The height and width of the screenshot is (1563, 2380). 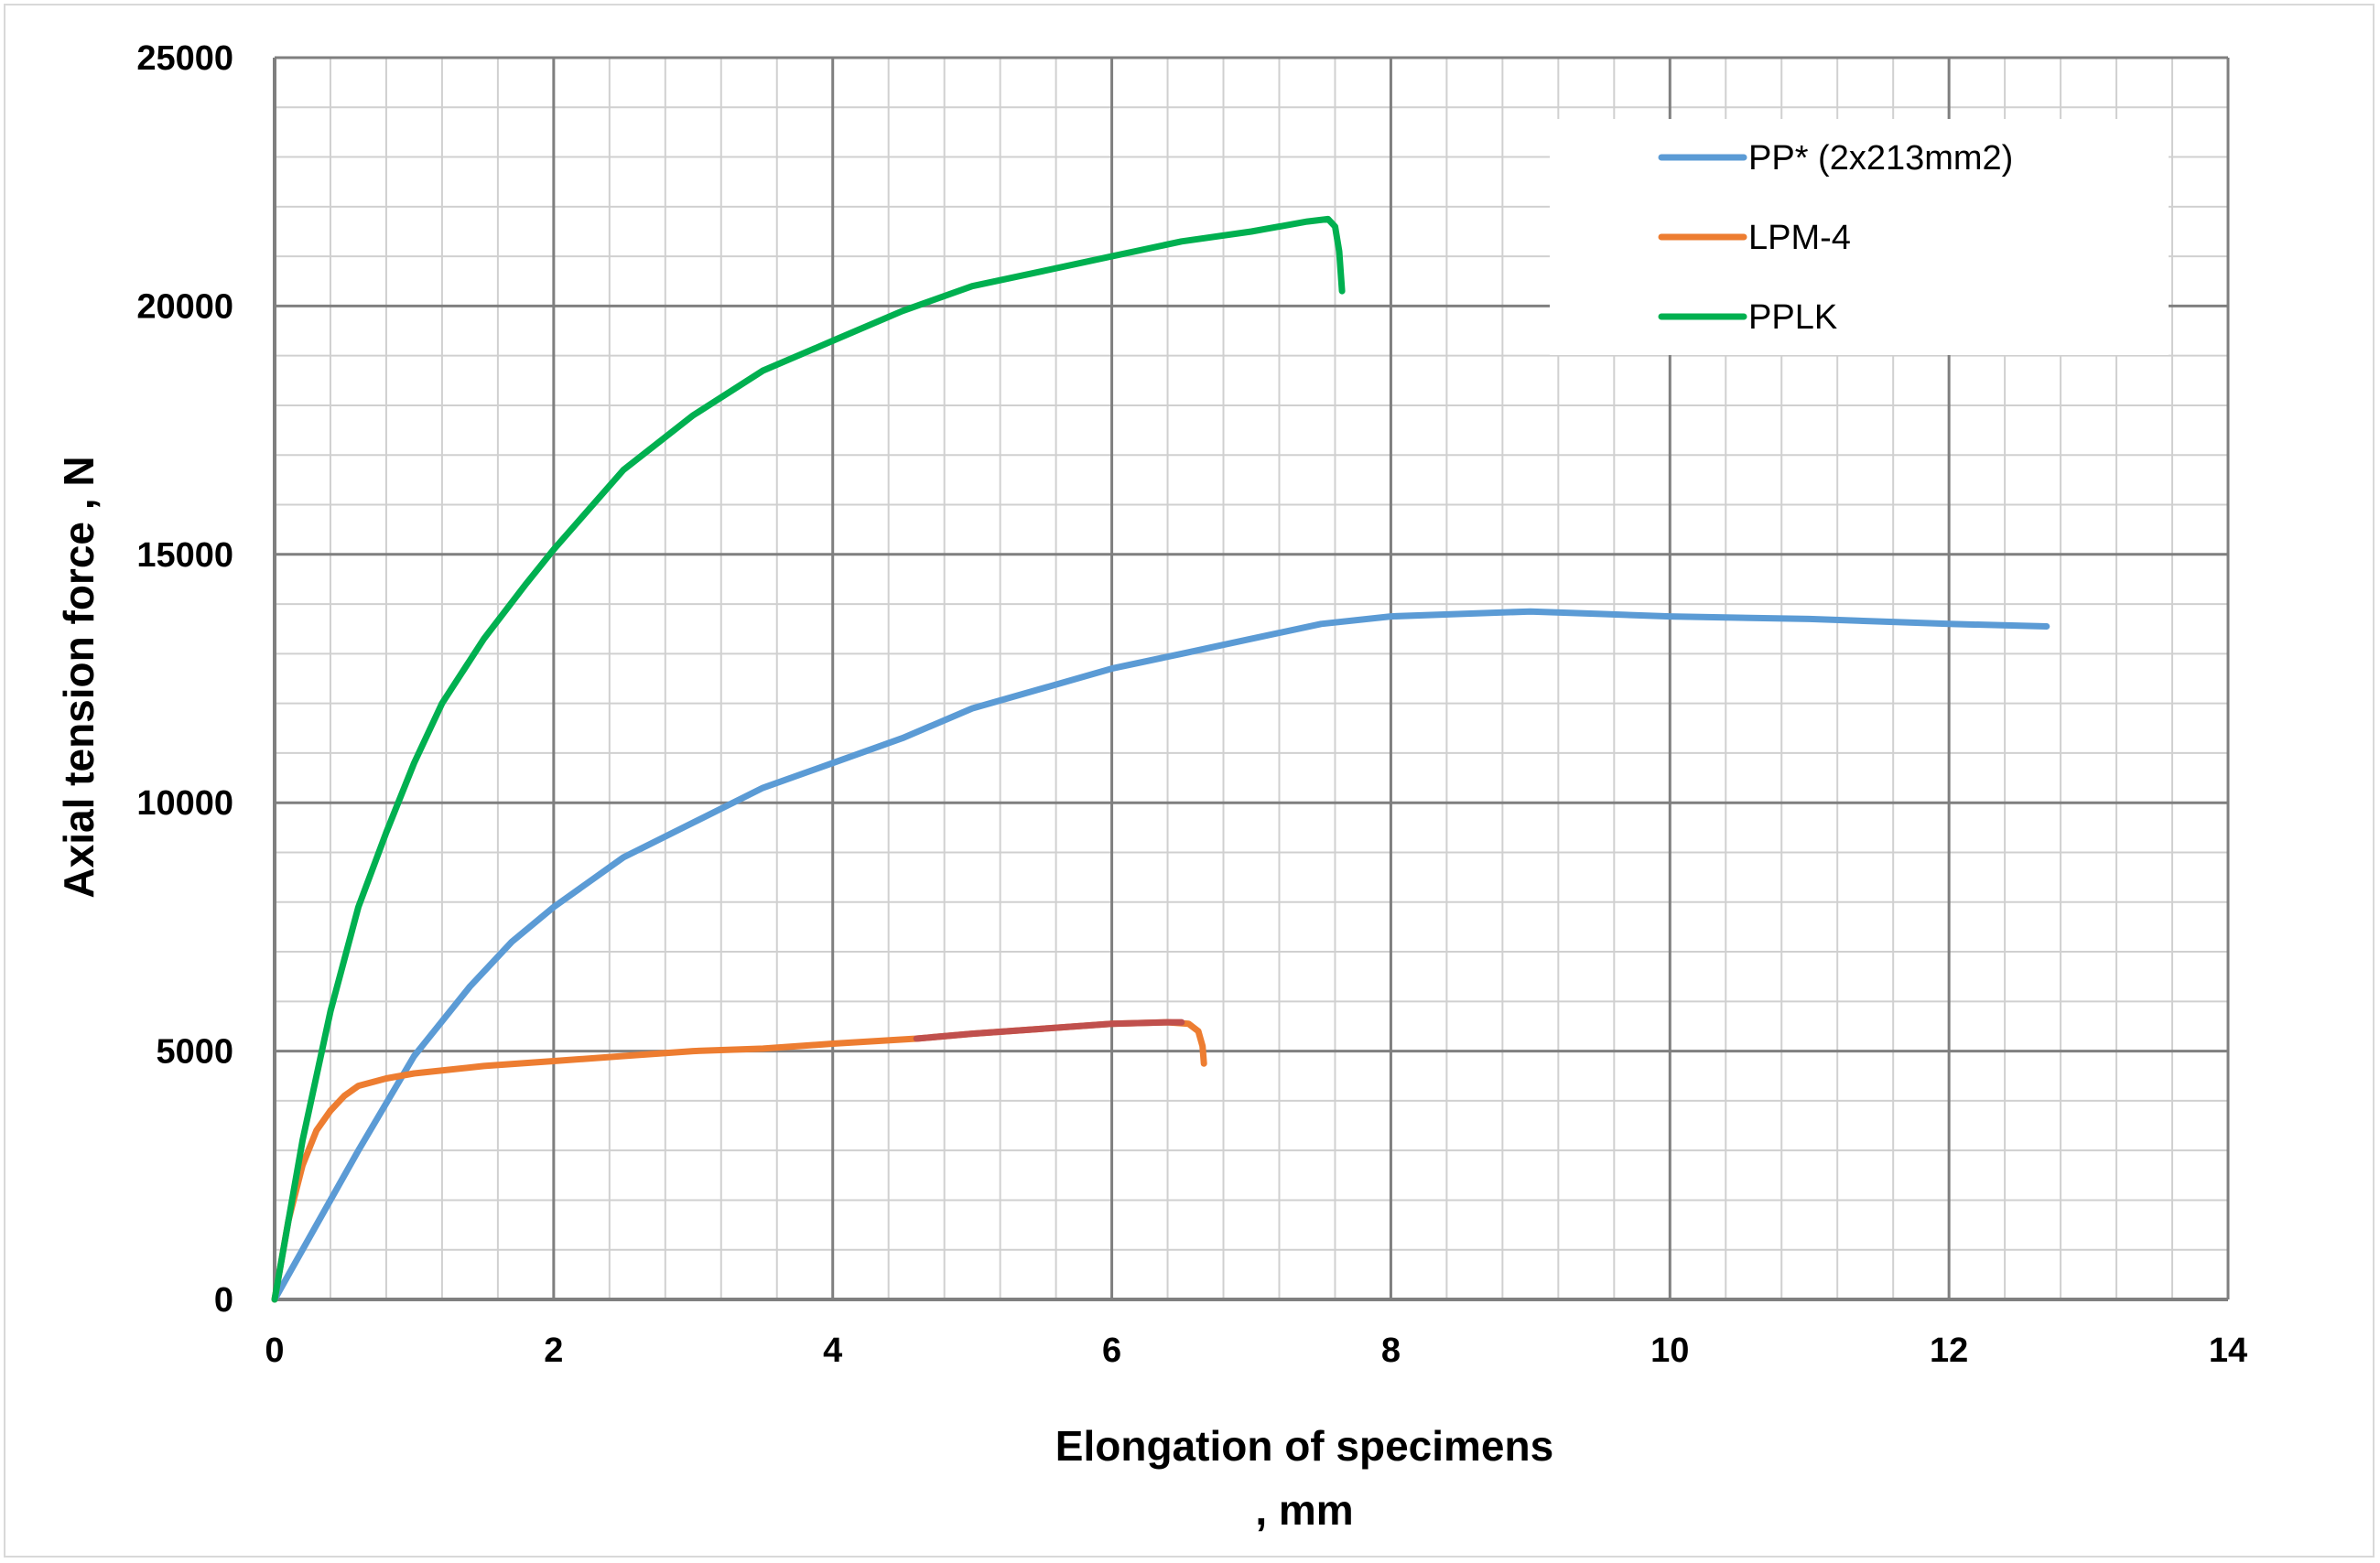 What do you see at coordinates (1111, 1350) in the screenshot?
I see `x-tick-label: 6` at bounding box center [1111, 1350].